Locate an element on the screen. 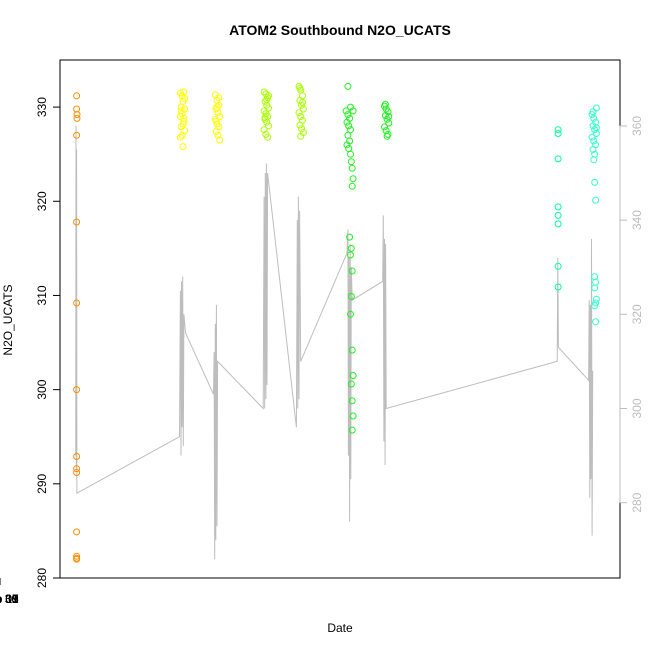 This screenshot has height=650, width=650. x-tick-label: Feb 11 is located at coordinates (9, 599).